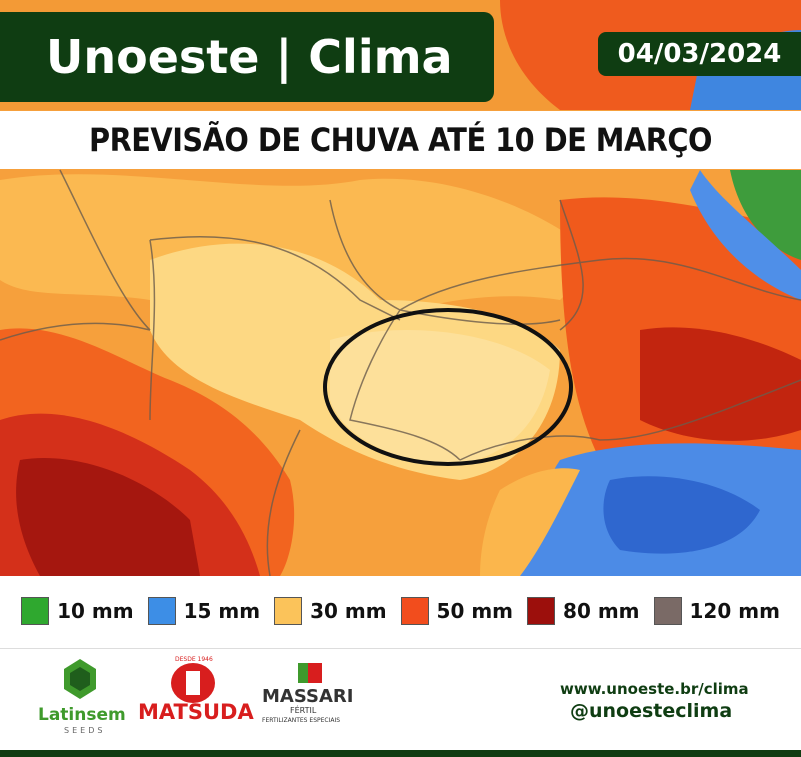  I want to click on legend: 10 mm 15 mm 30 mm 50 mm 80 mm 120 mm, so click(400, 611).